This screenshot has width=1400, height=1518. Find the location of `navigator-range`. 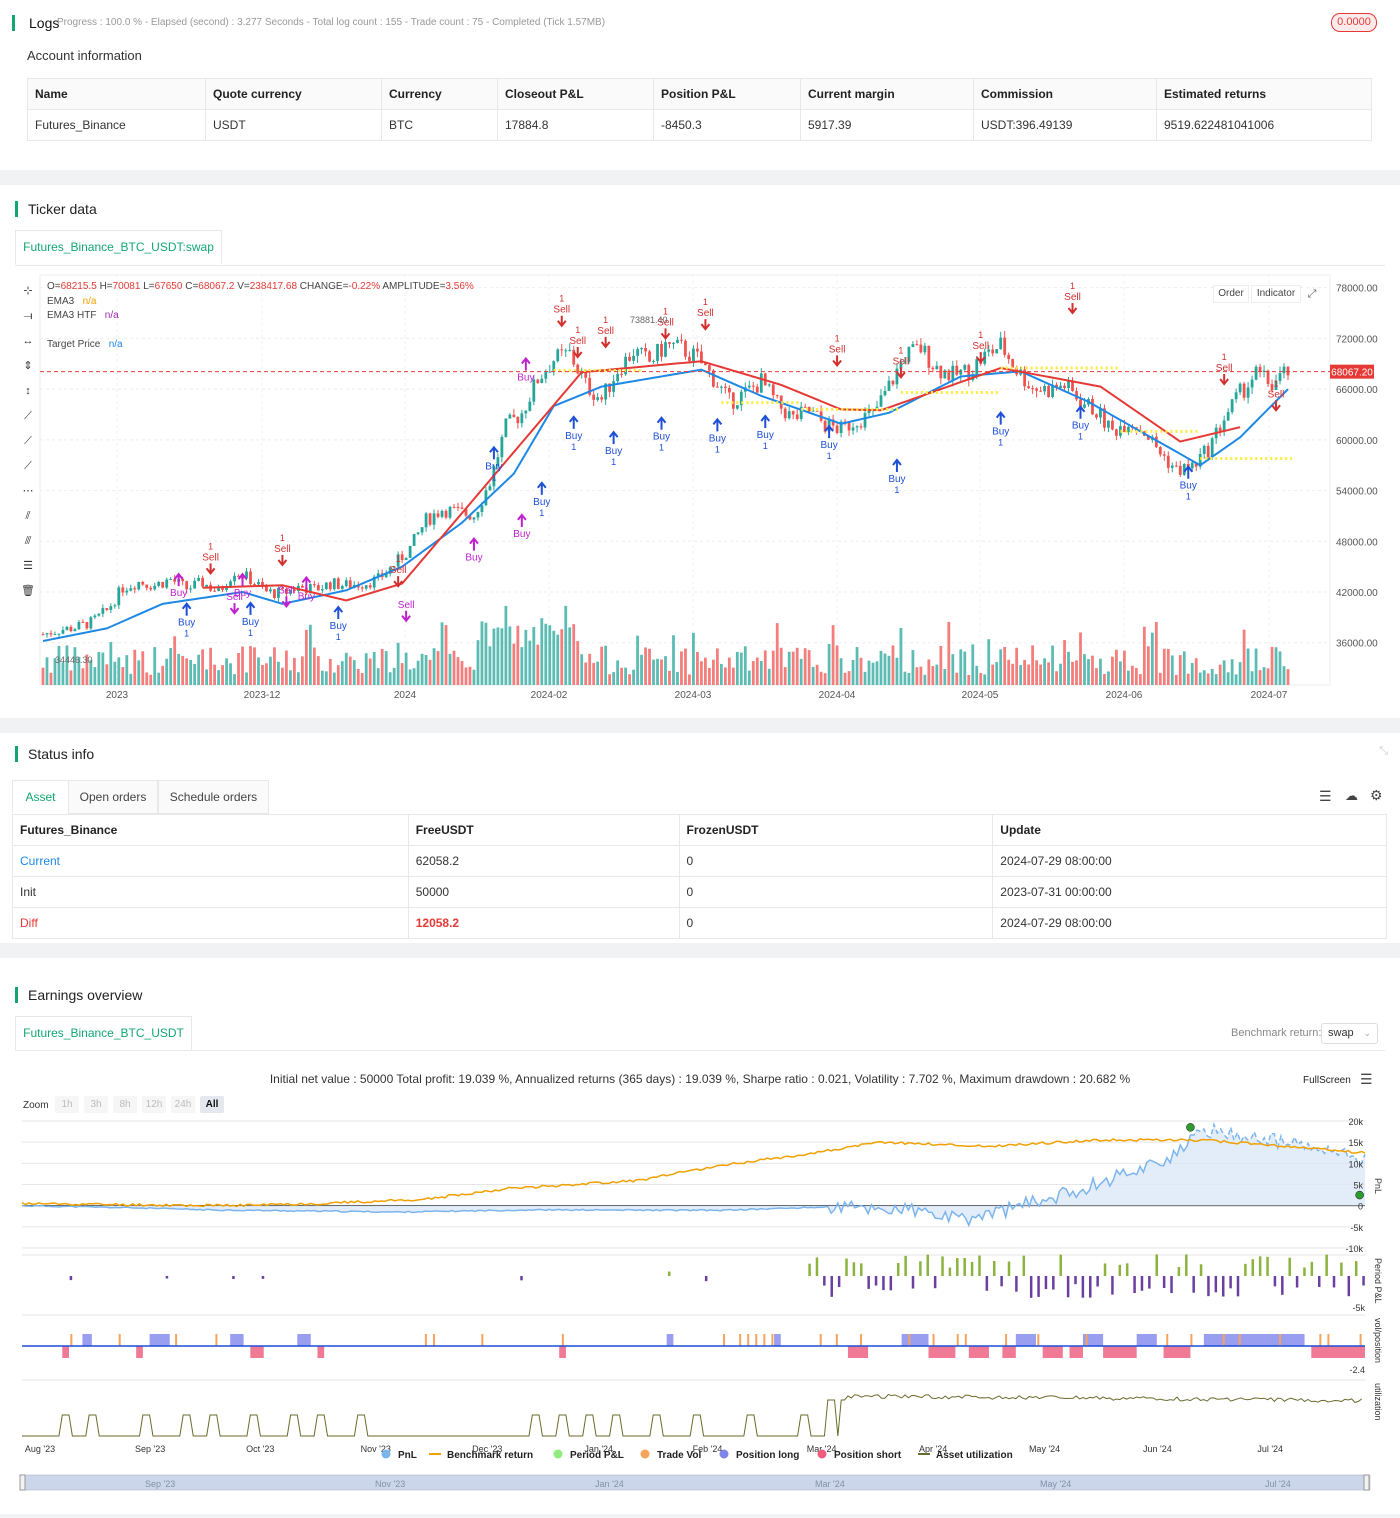

navigator-range is located at coordinates (695, 1482).